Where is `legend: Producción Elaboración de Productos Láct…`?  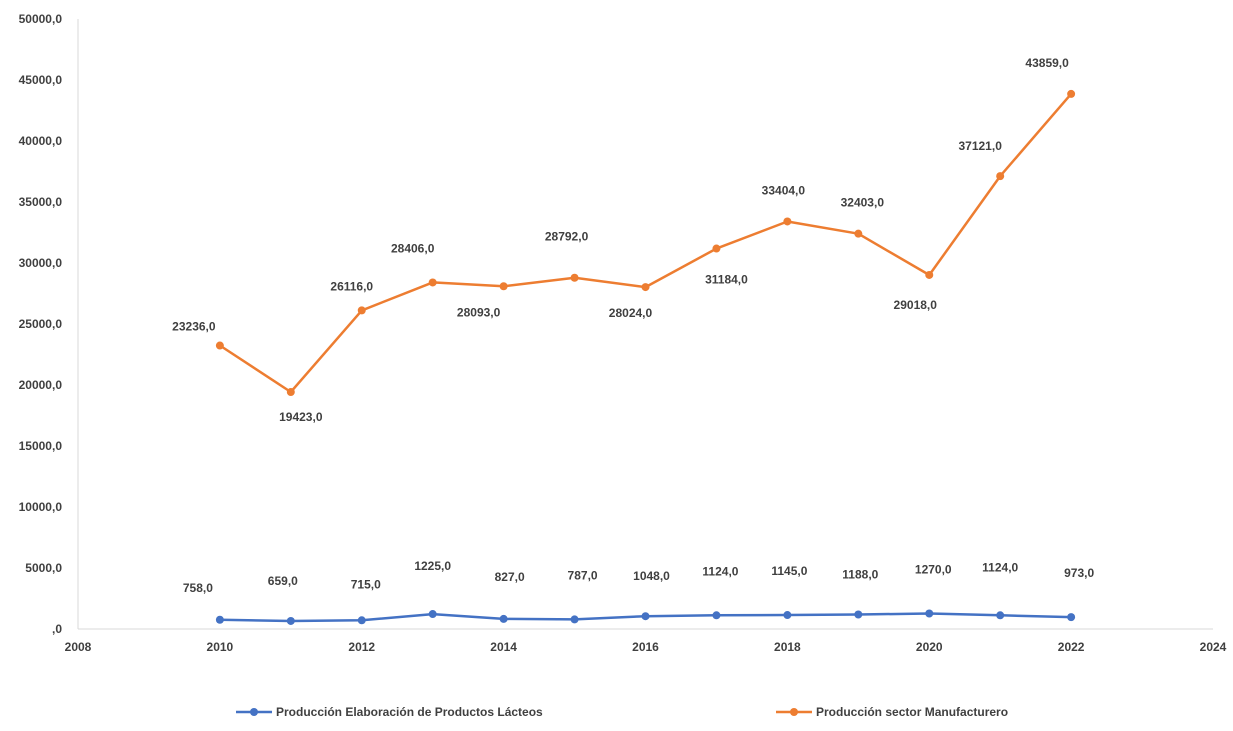 legend: Producción Elaboración de Productos Láct… is located at coordinates (622, 712).